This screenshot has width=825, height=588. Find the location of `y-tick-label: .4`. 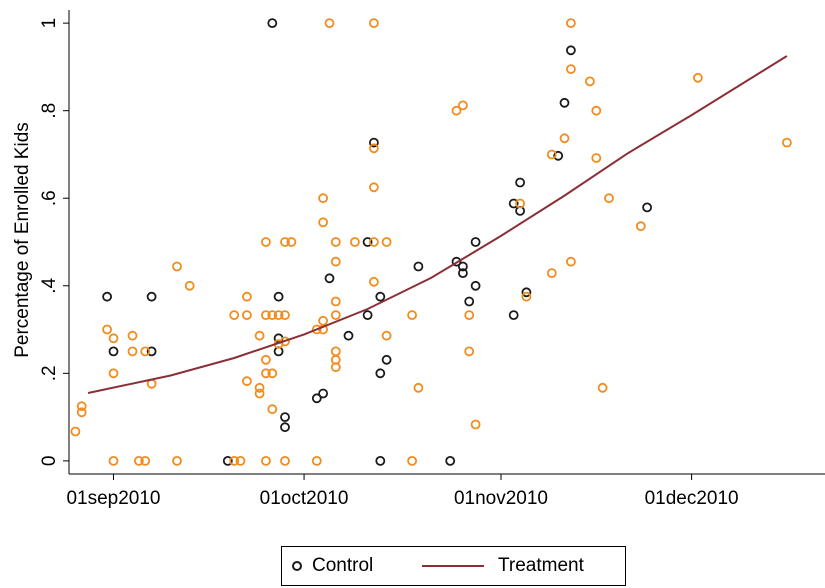

y-tick-label: .4 is located at coordinates (49, 285).